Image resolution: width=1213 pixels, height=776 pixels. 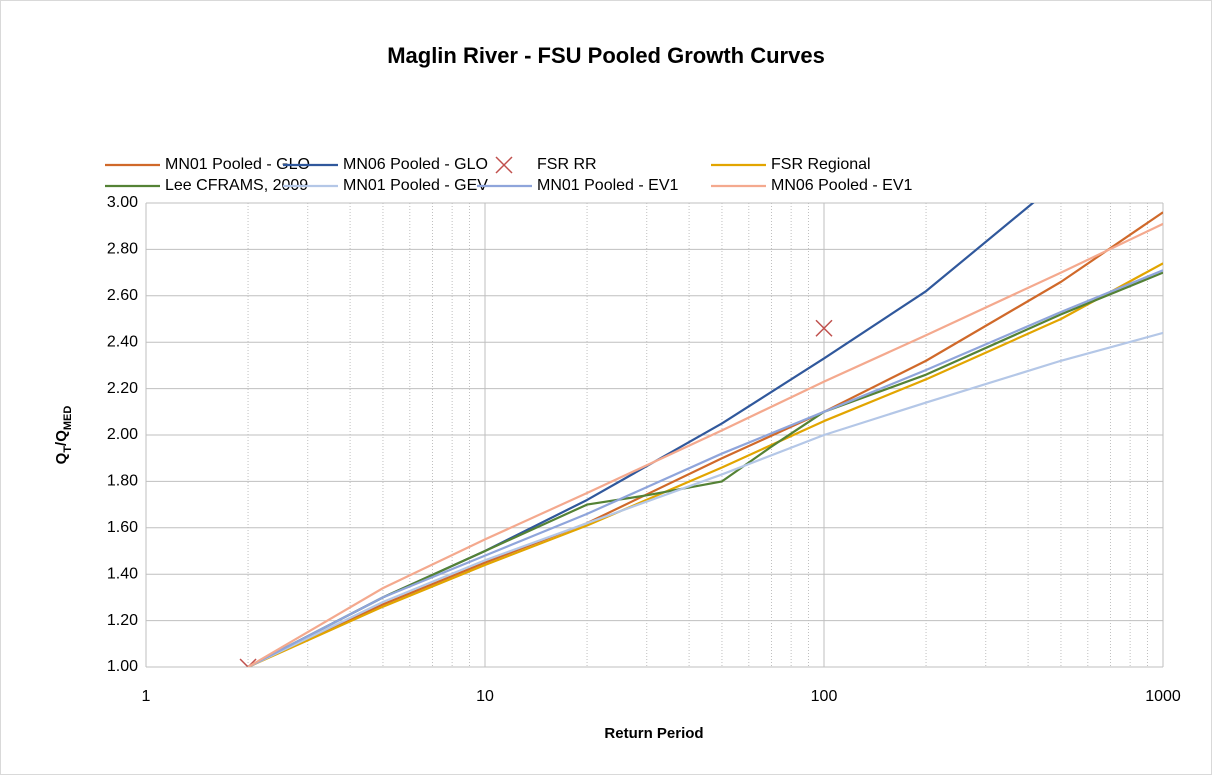 I want to click on x-tick-label: 100, so click(x=824, y=696).